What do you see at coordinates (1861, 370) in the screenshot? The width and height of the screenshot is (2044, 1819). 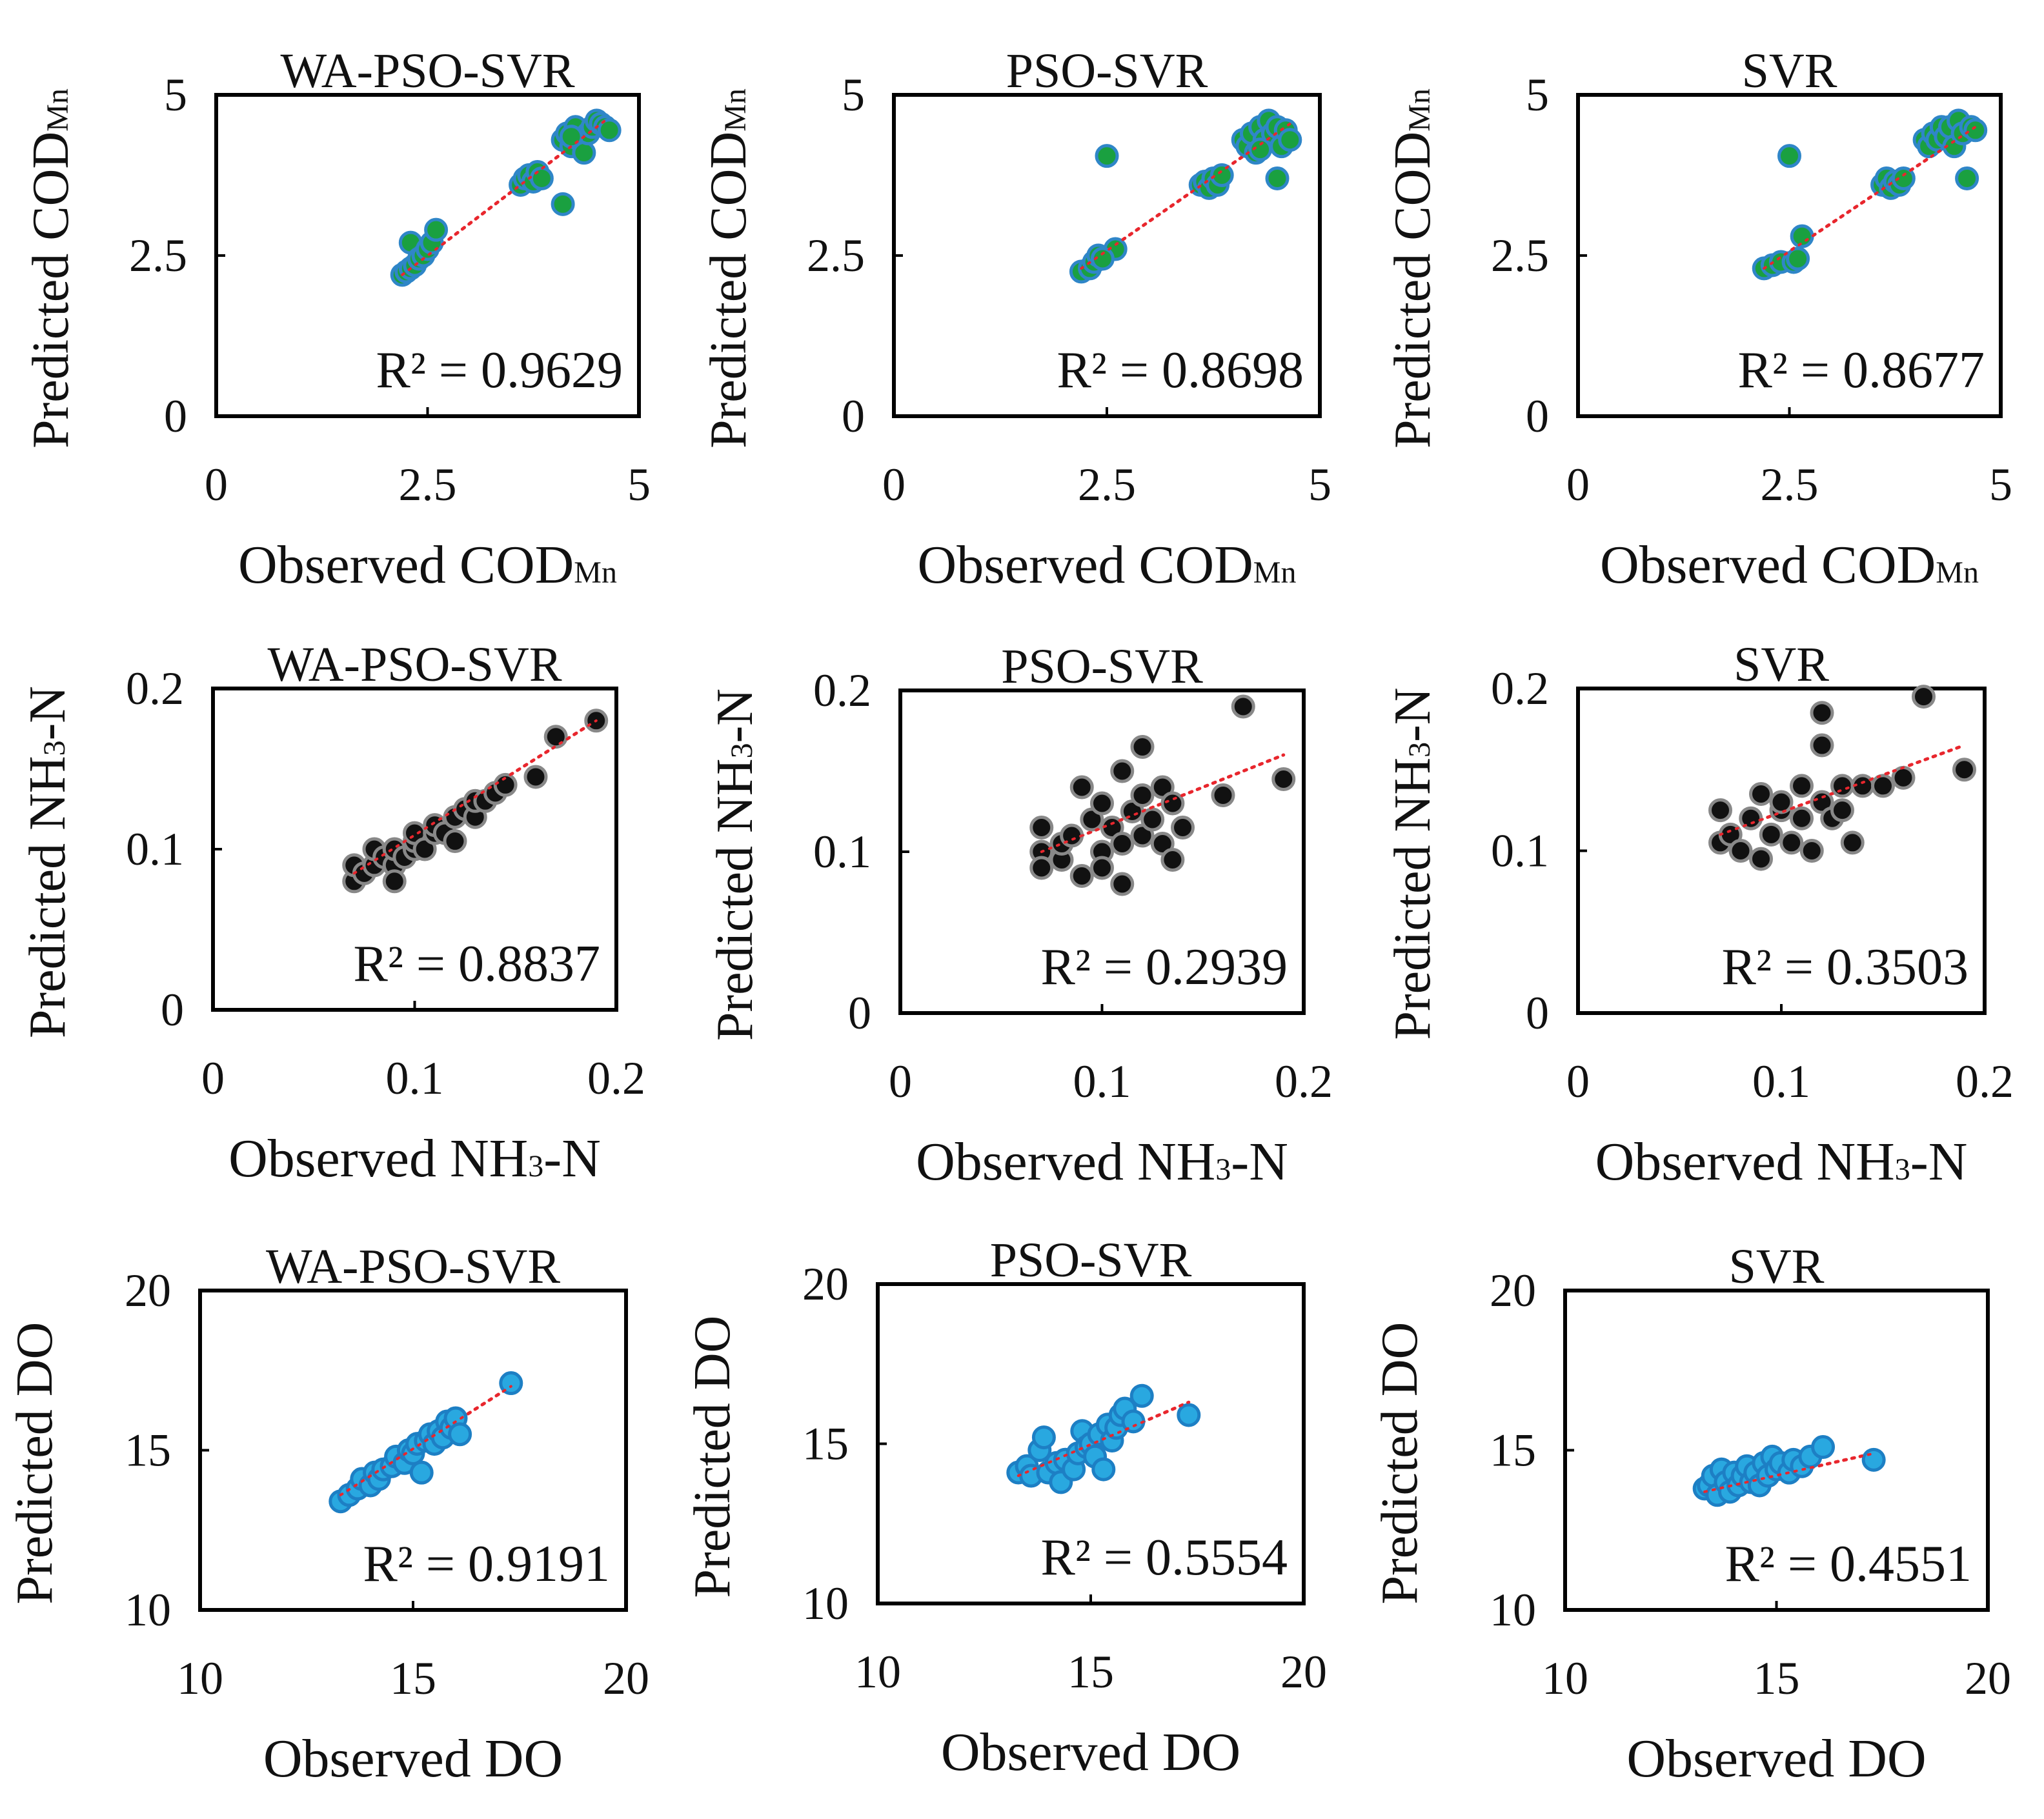 I see `r-squared-label: R² = 0.8677` at bounding box center [1861, 370].